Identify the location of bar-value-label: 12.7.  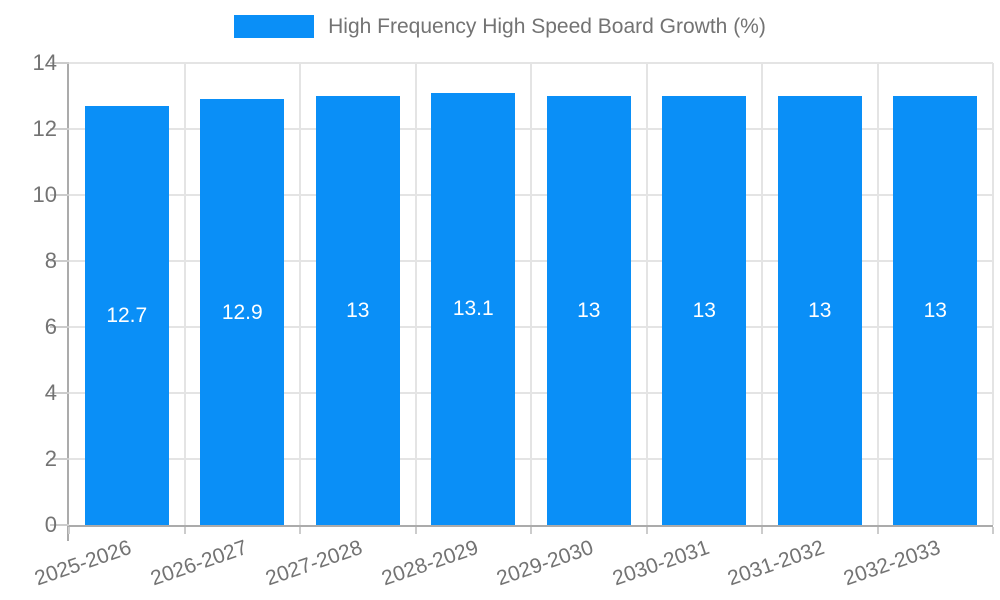
(127, 315).